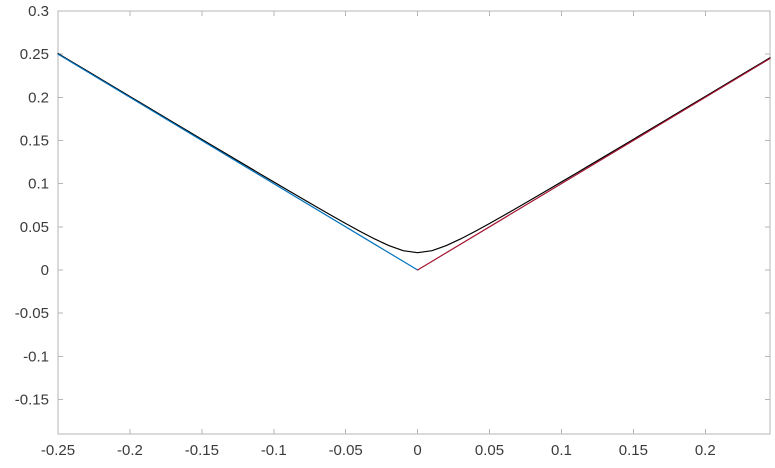  What do you see at coordinates (38, 97) in the screenshot?
I see `y-tick-label: 0.2` at bounding box center [38, 97].